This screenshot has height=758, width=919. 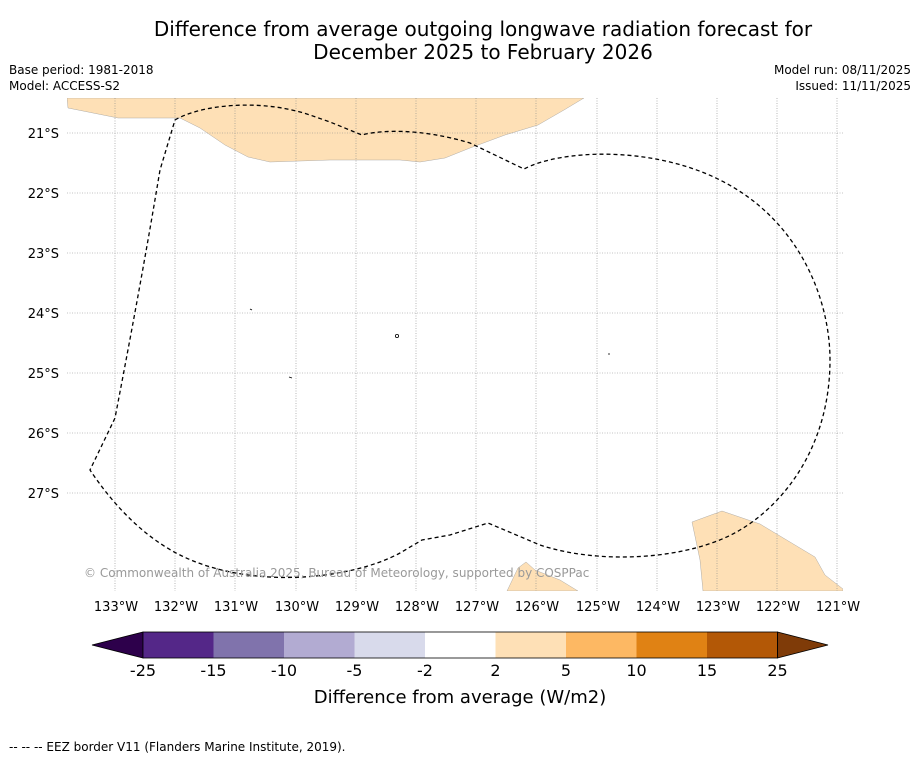 I want to click on lon-label: 129°W, so click(x=357, y=607).